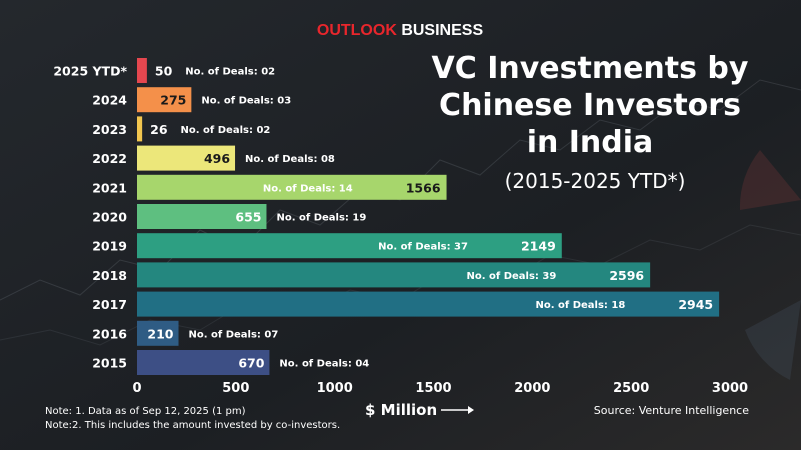 This screenshot has height=450, width=801. I want to click on bar-value-label: 2596, so click(626, 275).